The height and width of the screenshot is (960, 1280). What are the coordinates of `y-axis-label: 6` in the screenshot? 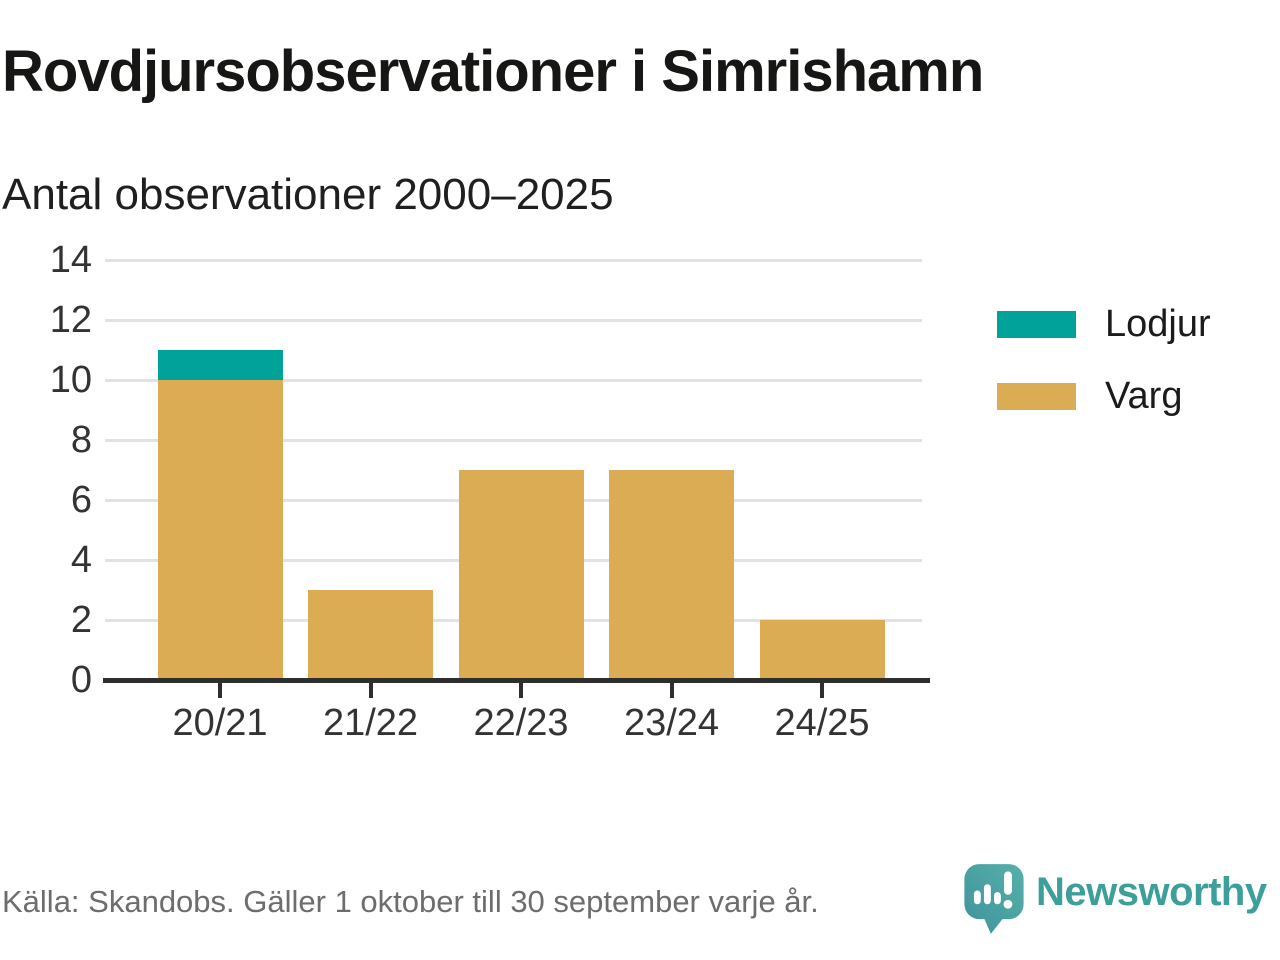 It's located at (81, 500).